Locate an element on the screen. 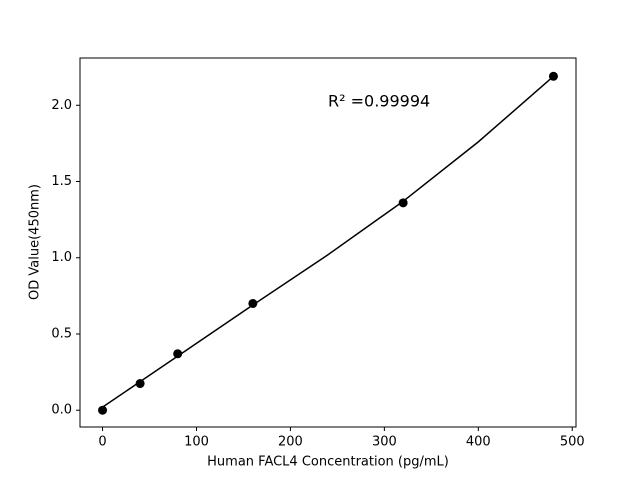 The height and width of the screenshot is (480, 640). x-axis-label: Human FACL4 Concentration (pg/mL) is located at coordinates (328, 462).